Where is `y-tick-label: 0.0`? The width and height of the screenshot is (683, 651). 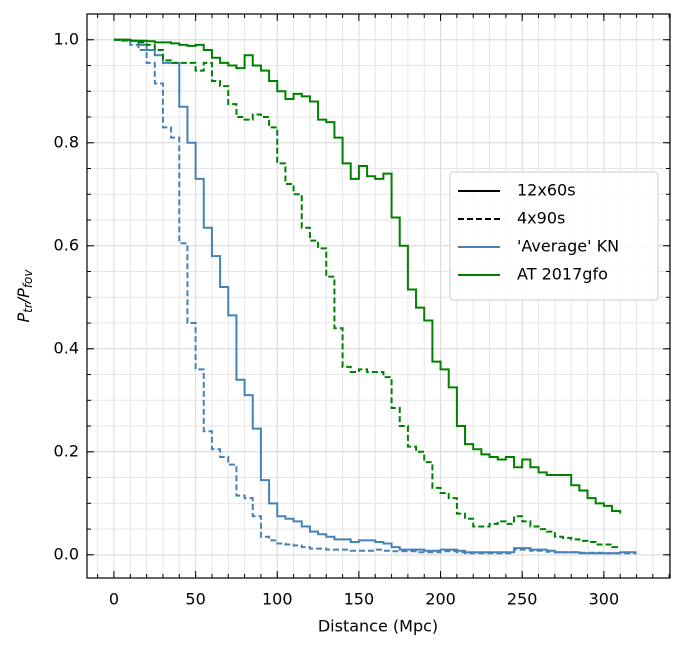 y-tick-label: 0.0 is located at coordinates (66, 553).